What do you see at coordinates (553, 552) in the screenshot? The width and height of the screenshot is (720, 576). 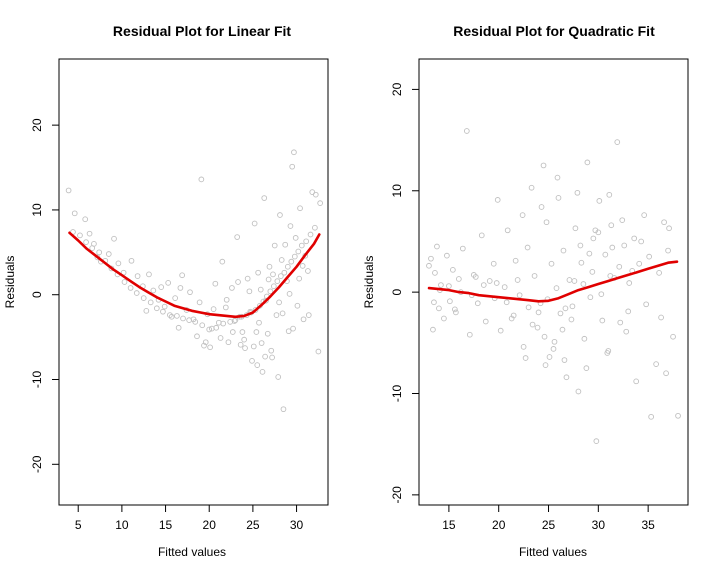 I see `x-axis-label: Fitted values` at bounding box center [553, 552].